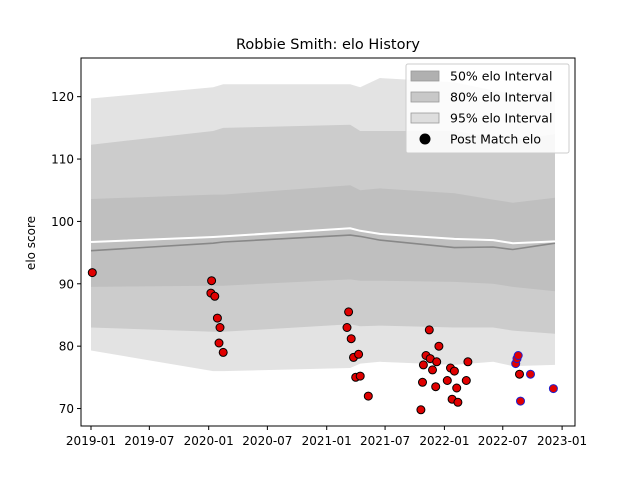 The width and height of the screenshot is (640, 480). I want to click on legend-label-band80: 80% elo Interval, so click(501, 97).